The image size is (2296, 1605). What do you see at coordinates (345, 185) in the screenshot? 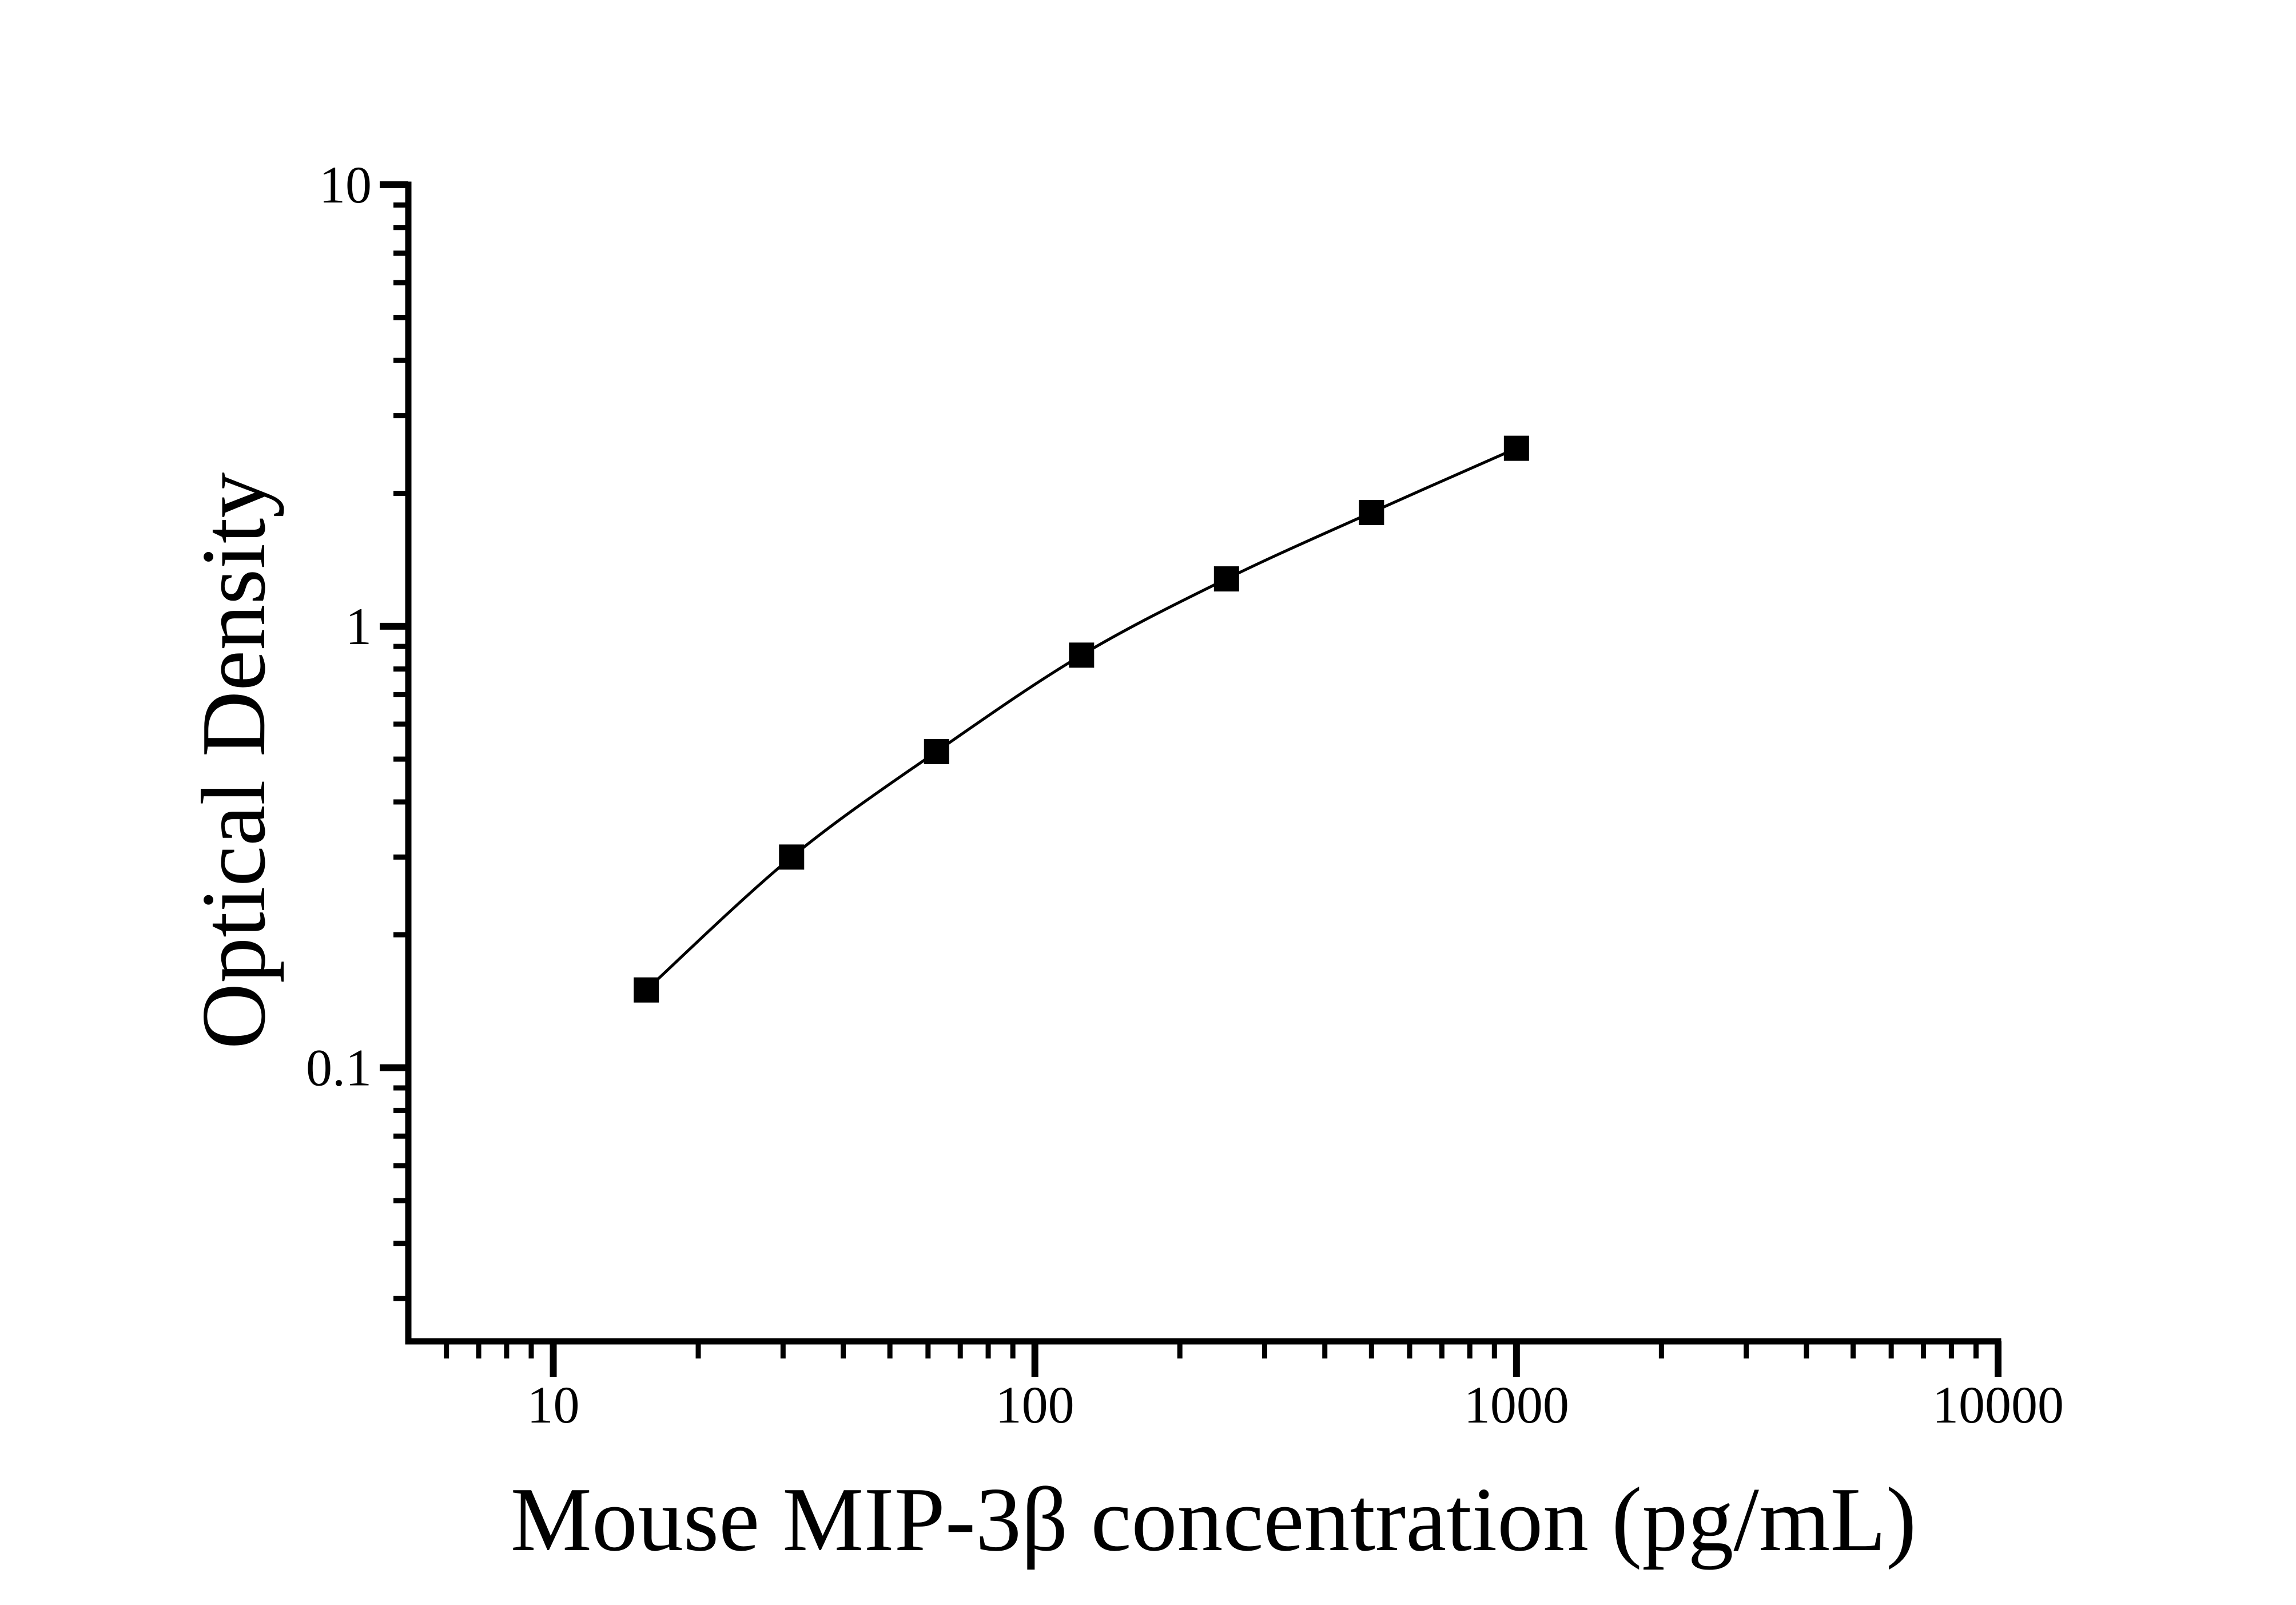
I see `y-tick-label: 10` at bounding box center [345, 185].